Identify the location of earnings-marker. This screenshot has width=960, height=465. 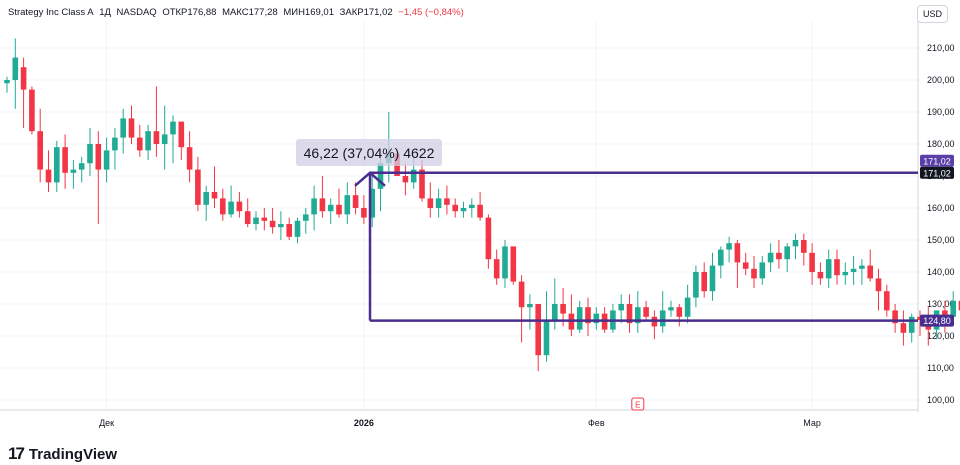
(638, 404).